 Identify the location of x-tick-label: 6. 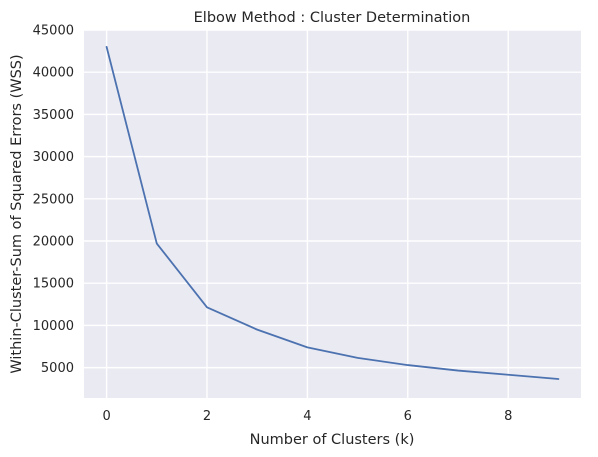
(408, 416).